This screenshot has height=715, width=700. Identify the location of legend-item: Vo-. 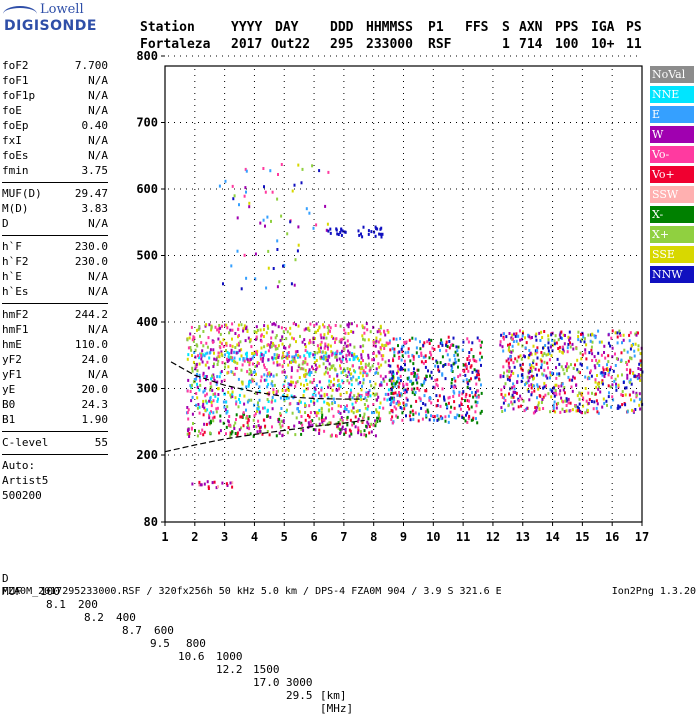
(672, 154).